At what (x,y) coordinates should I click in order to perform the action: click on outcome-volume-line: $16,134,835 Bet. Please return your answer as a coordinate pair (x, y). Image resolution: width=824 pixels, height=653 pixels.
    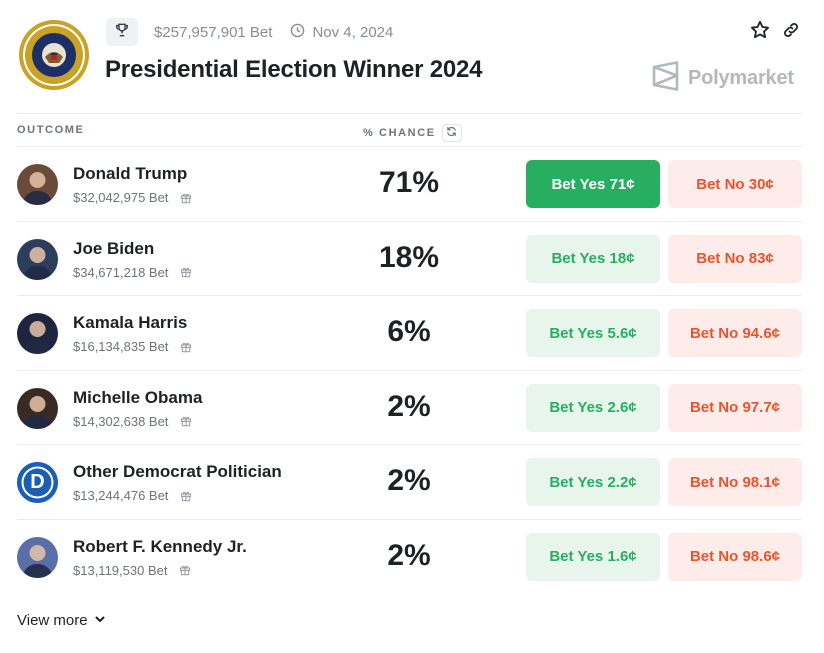
    Looking at the image, I should click on (132, 346).